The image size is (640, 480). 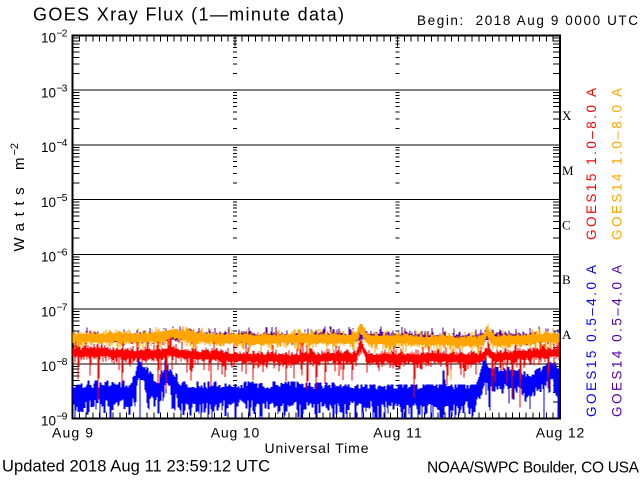 I want to click on svg-text: C, so click(x=566, y=225).